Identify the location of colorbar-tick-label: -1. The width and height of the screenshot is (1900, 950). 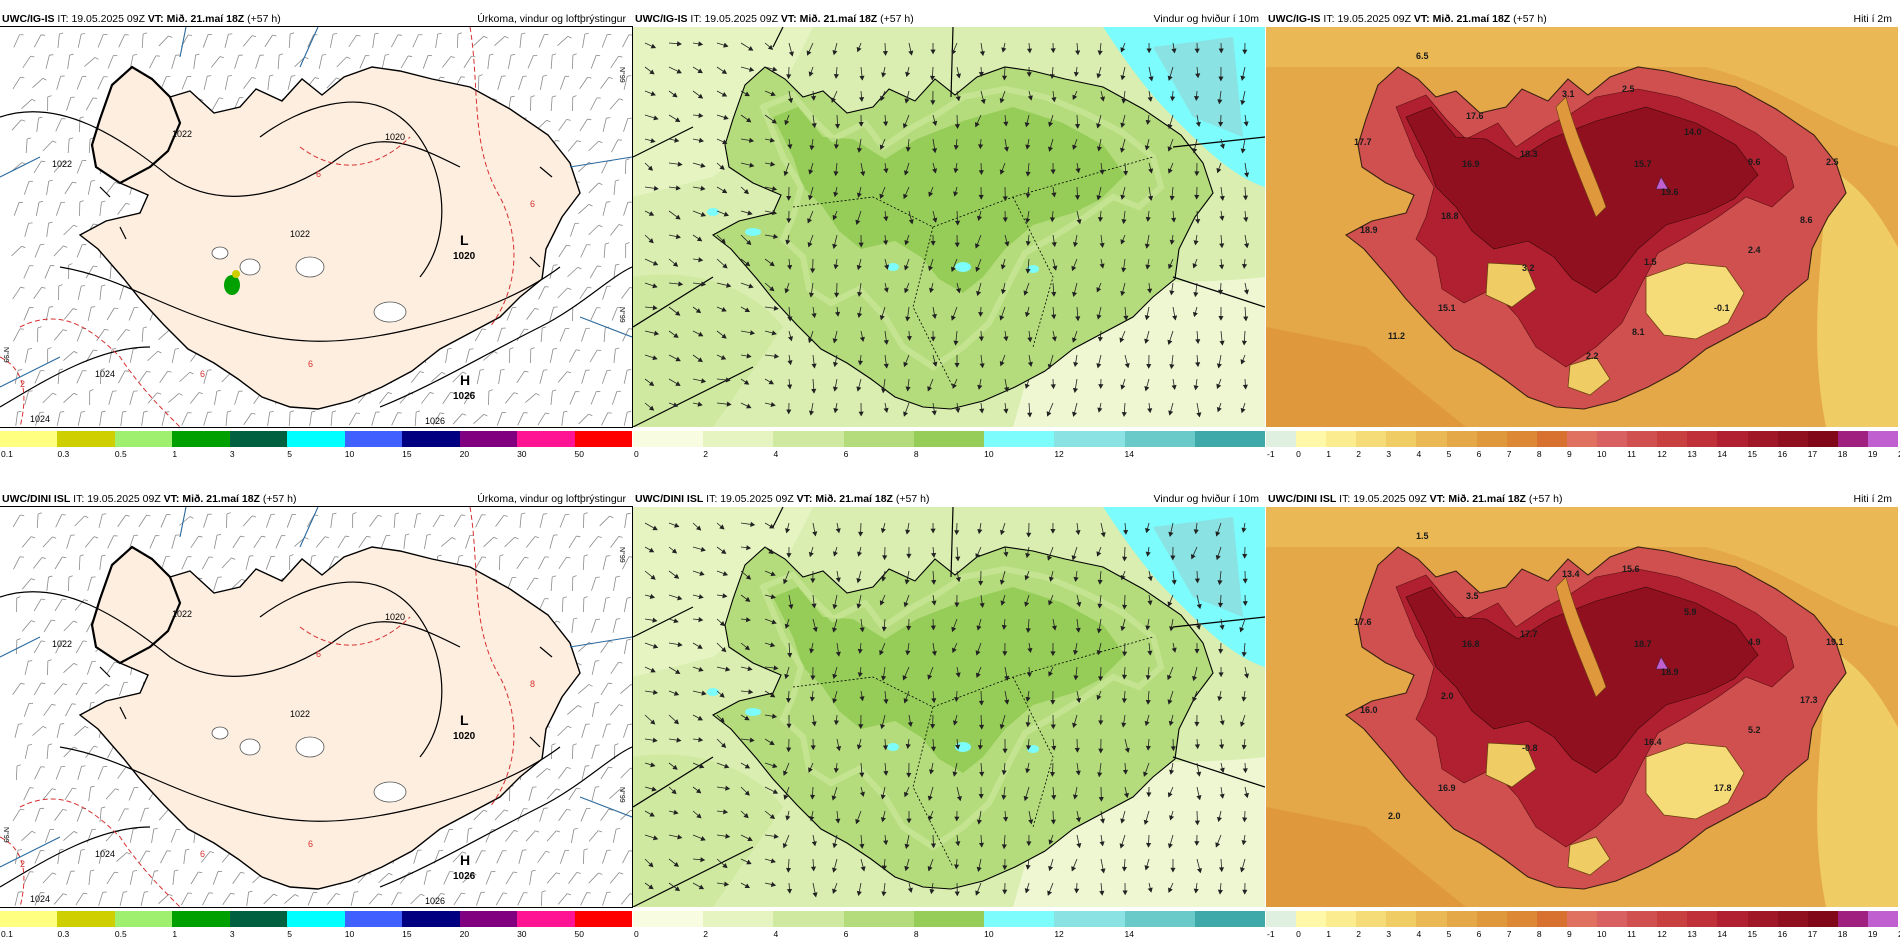
(1271, 934).